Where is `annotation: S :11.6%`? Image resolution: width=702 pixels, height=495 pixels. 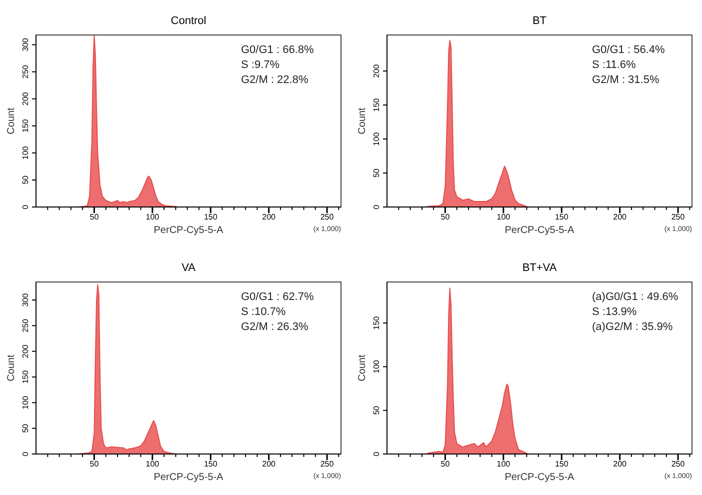 annotation: S :11.6% is located at coordinates (614, 65).